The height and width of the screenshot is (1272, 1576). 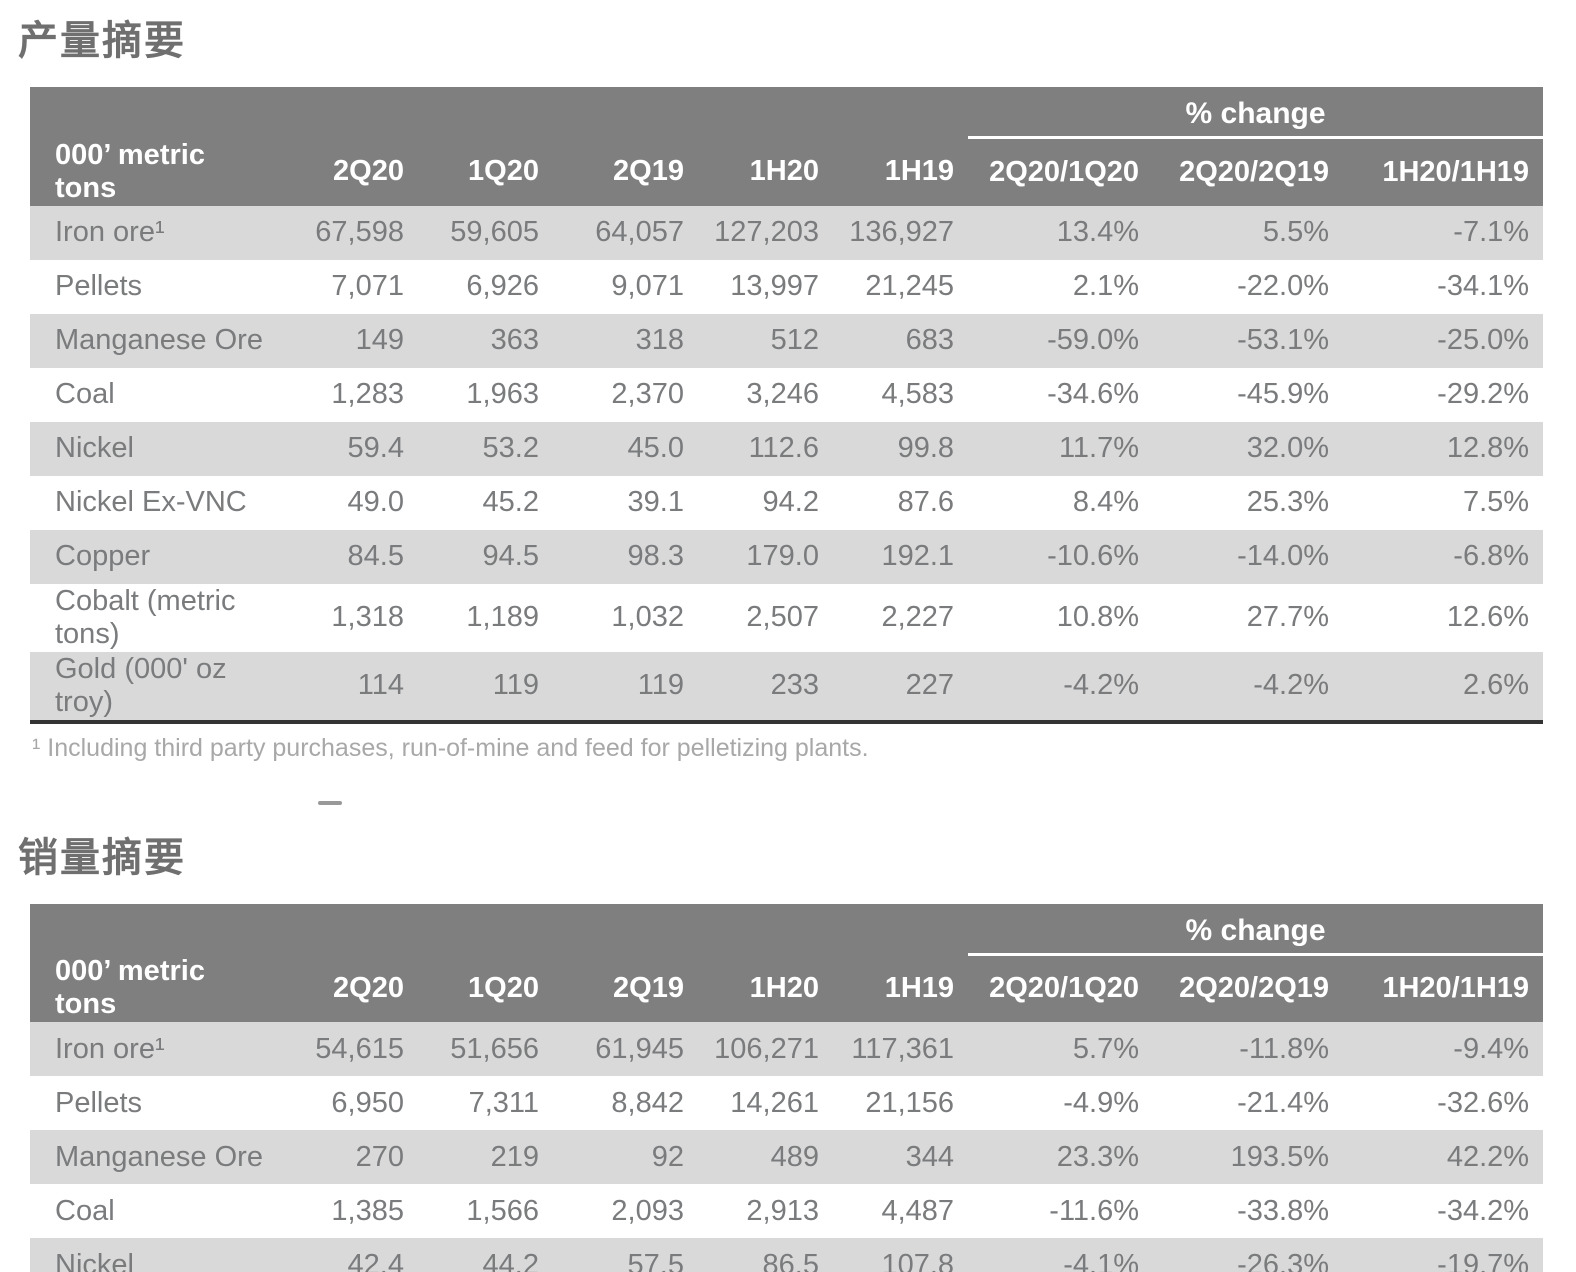 I want to click on cell-value: 2,227, so click(x=901, y=617).